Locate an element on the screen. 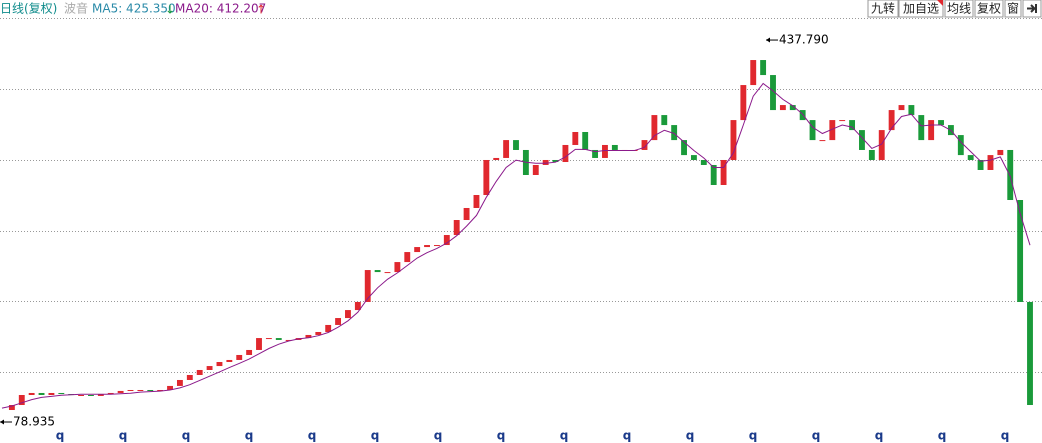 This screenshot has width=1042, height=443. ma20-arrow: ↑ is located at coordinates (261, 10).